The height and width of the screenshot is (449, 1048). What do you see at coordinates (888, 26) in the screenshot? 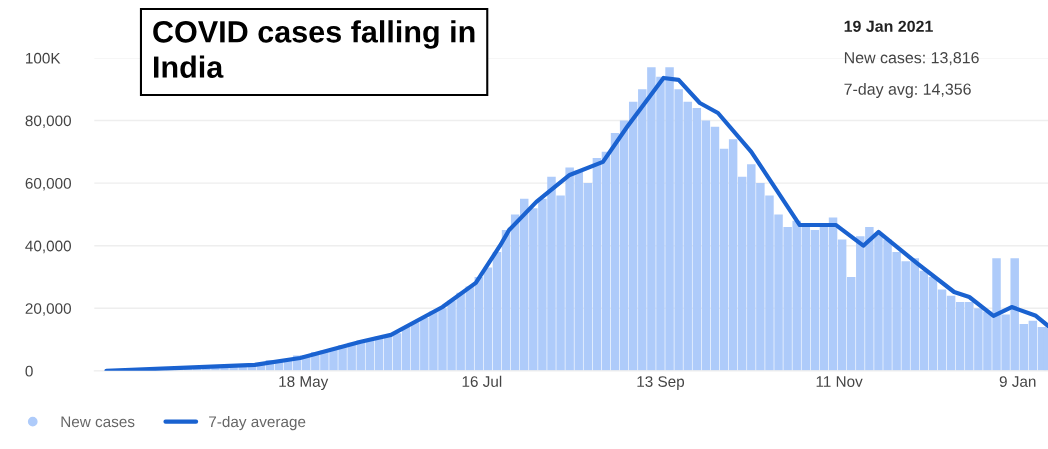
I see `text: 19 Jan 2021` at bounding box center [888, 26].